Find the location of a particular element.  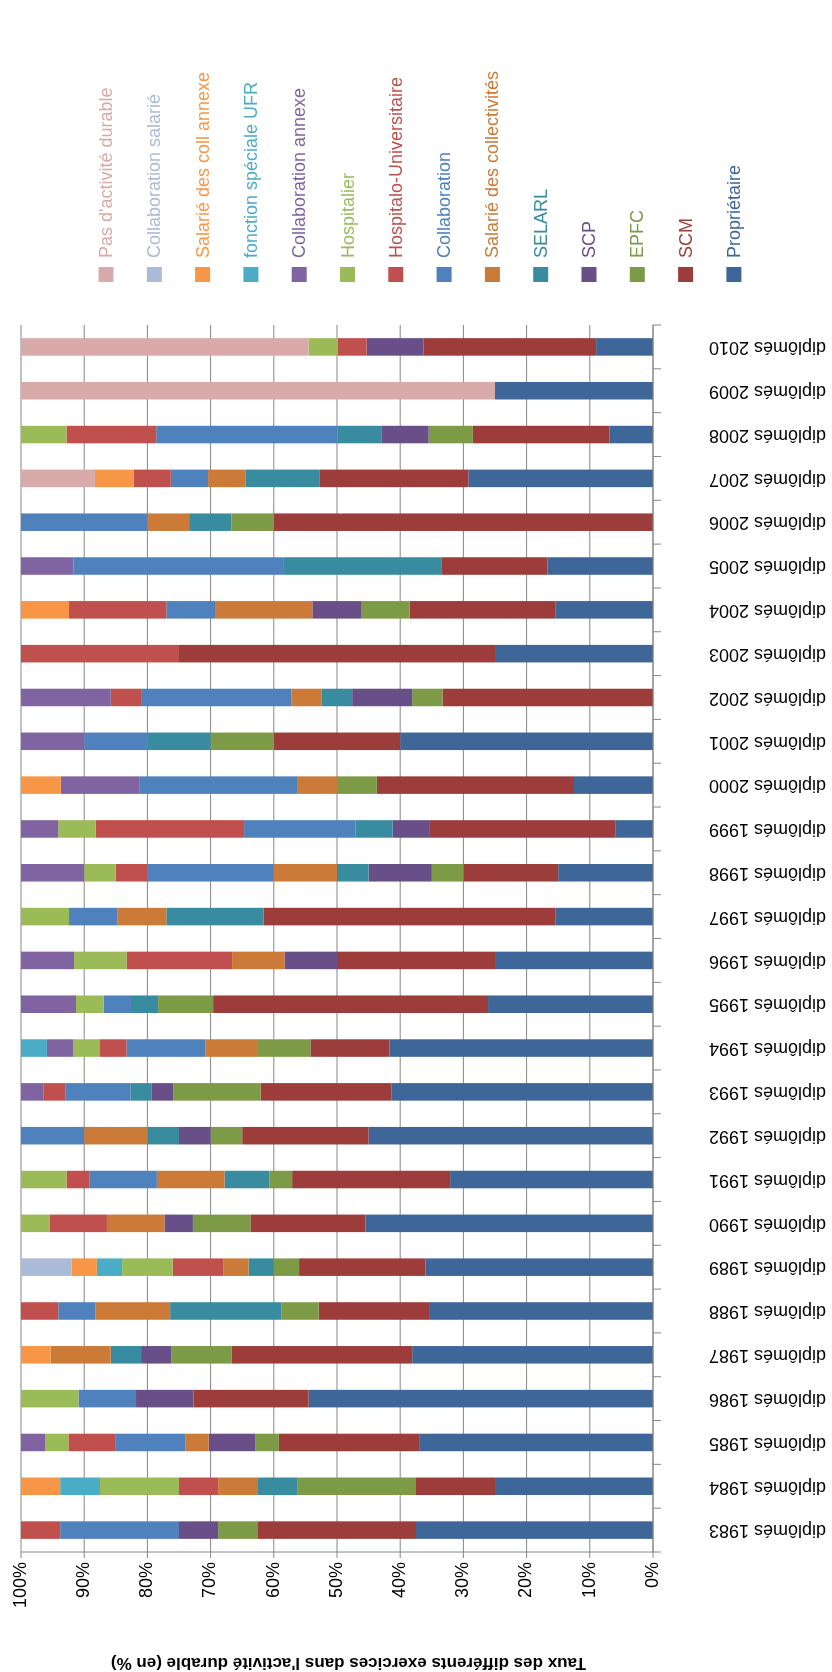

text: Hospitalier is located at coordinates (347, 215).